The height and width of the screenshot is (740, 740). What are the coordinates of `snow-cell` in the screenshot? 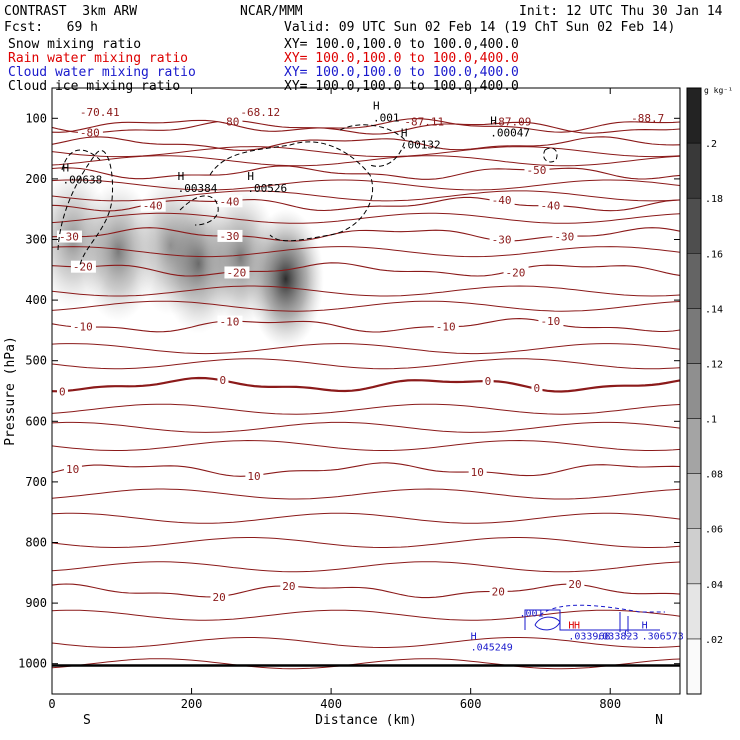 It's located at (285, 278).